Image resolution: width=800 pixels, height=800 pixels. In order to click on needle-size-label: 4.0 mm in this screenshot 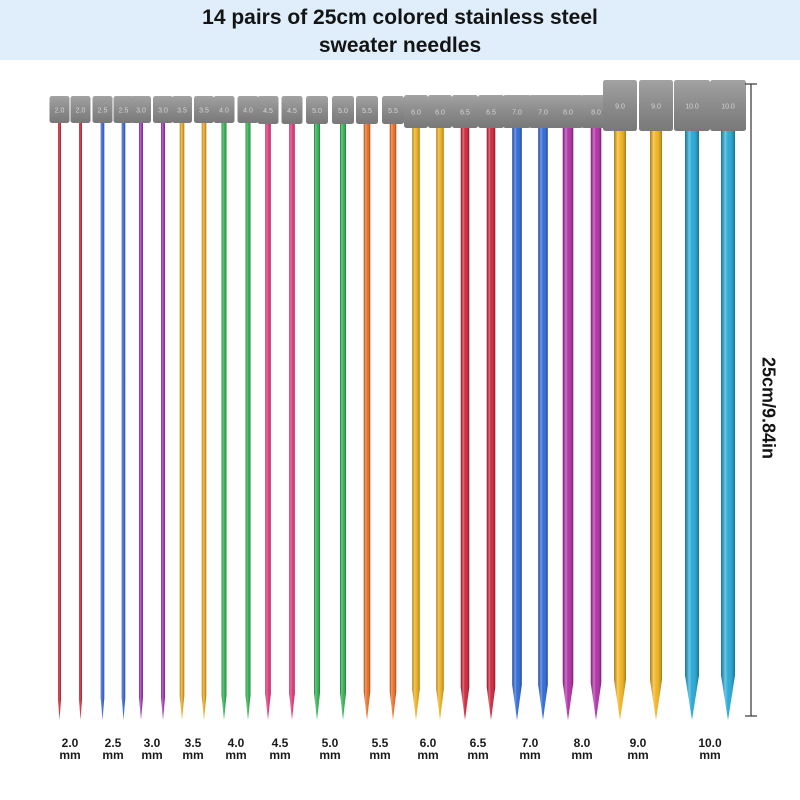, I will do `click(236, 749)`.